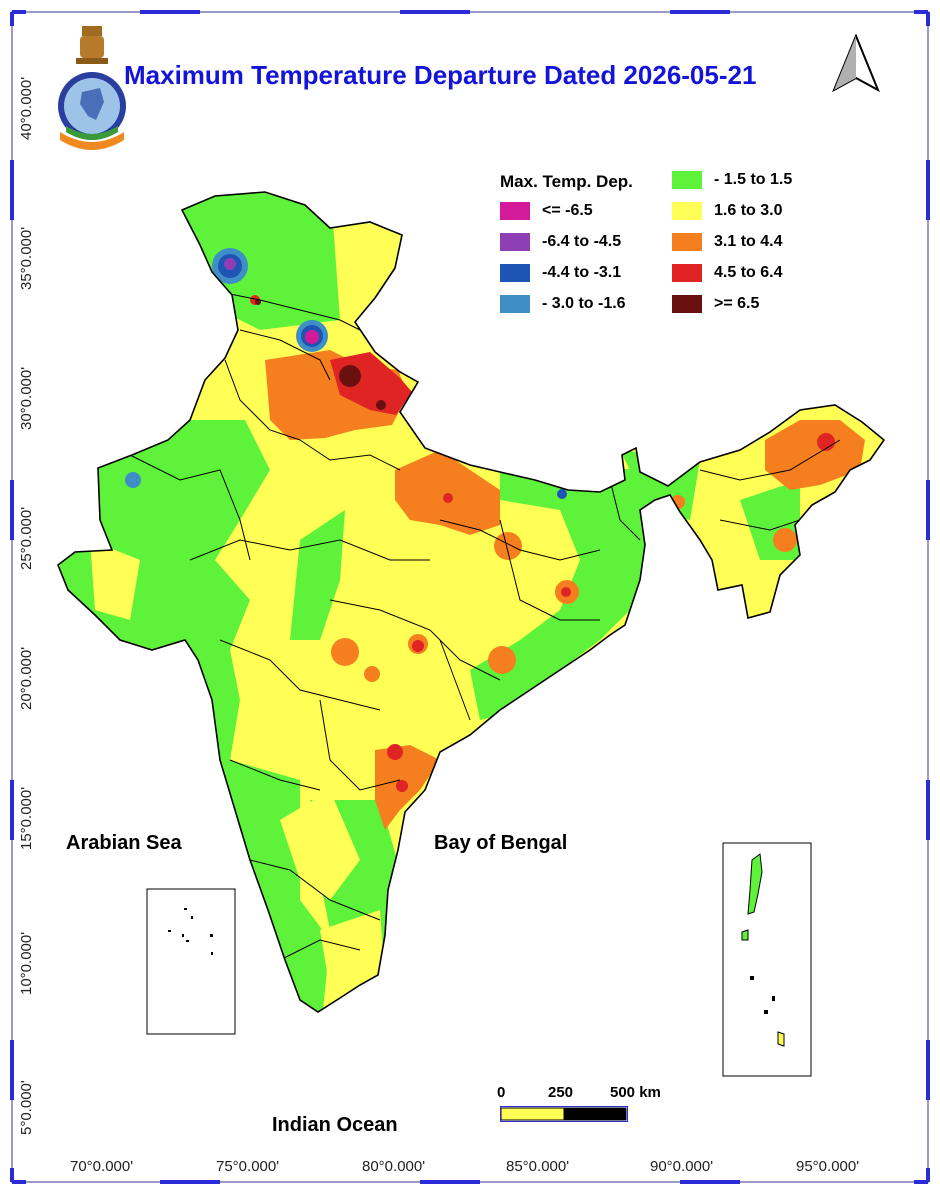 This screenshot has width=940, height=1194. What do you see at coordinates (501, 1092) in the screenshot?
I see `scale-label-0: 0` at bounding box center [501, 1092].